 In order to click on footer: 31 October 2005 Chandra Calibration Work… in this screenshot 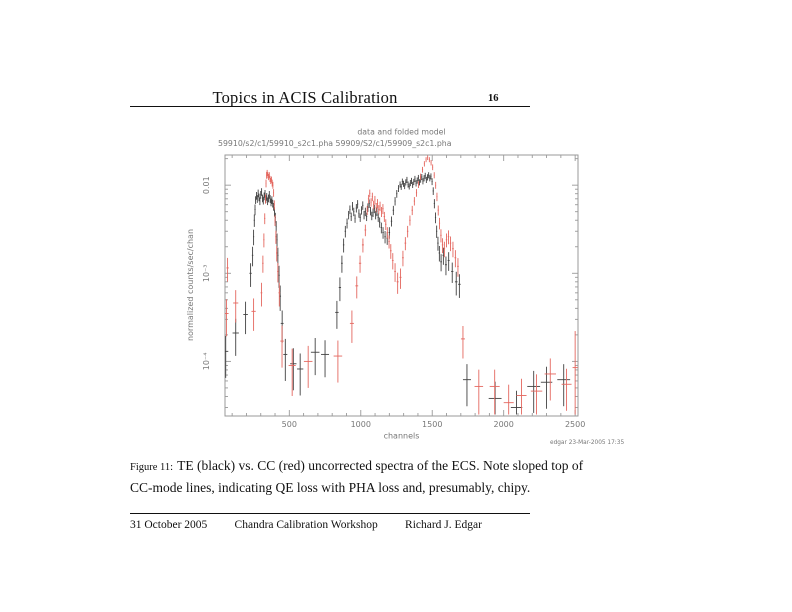, I will do `click(330, 522)`.